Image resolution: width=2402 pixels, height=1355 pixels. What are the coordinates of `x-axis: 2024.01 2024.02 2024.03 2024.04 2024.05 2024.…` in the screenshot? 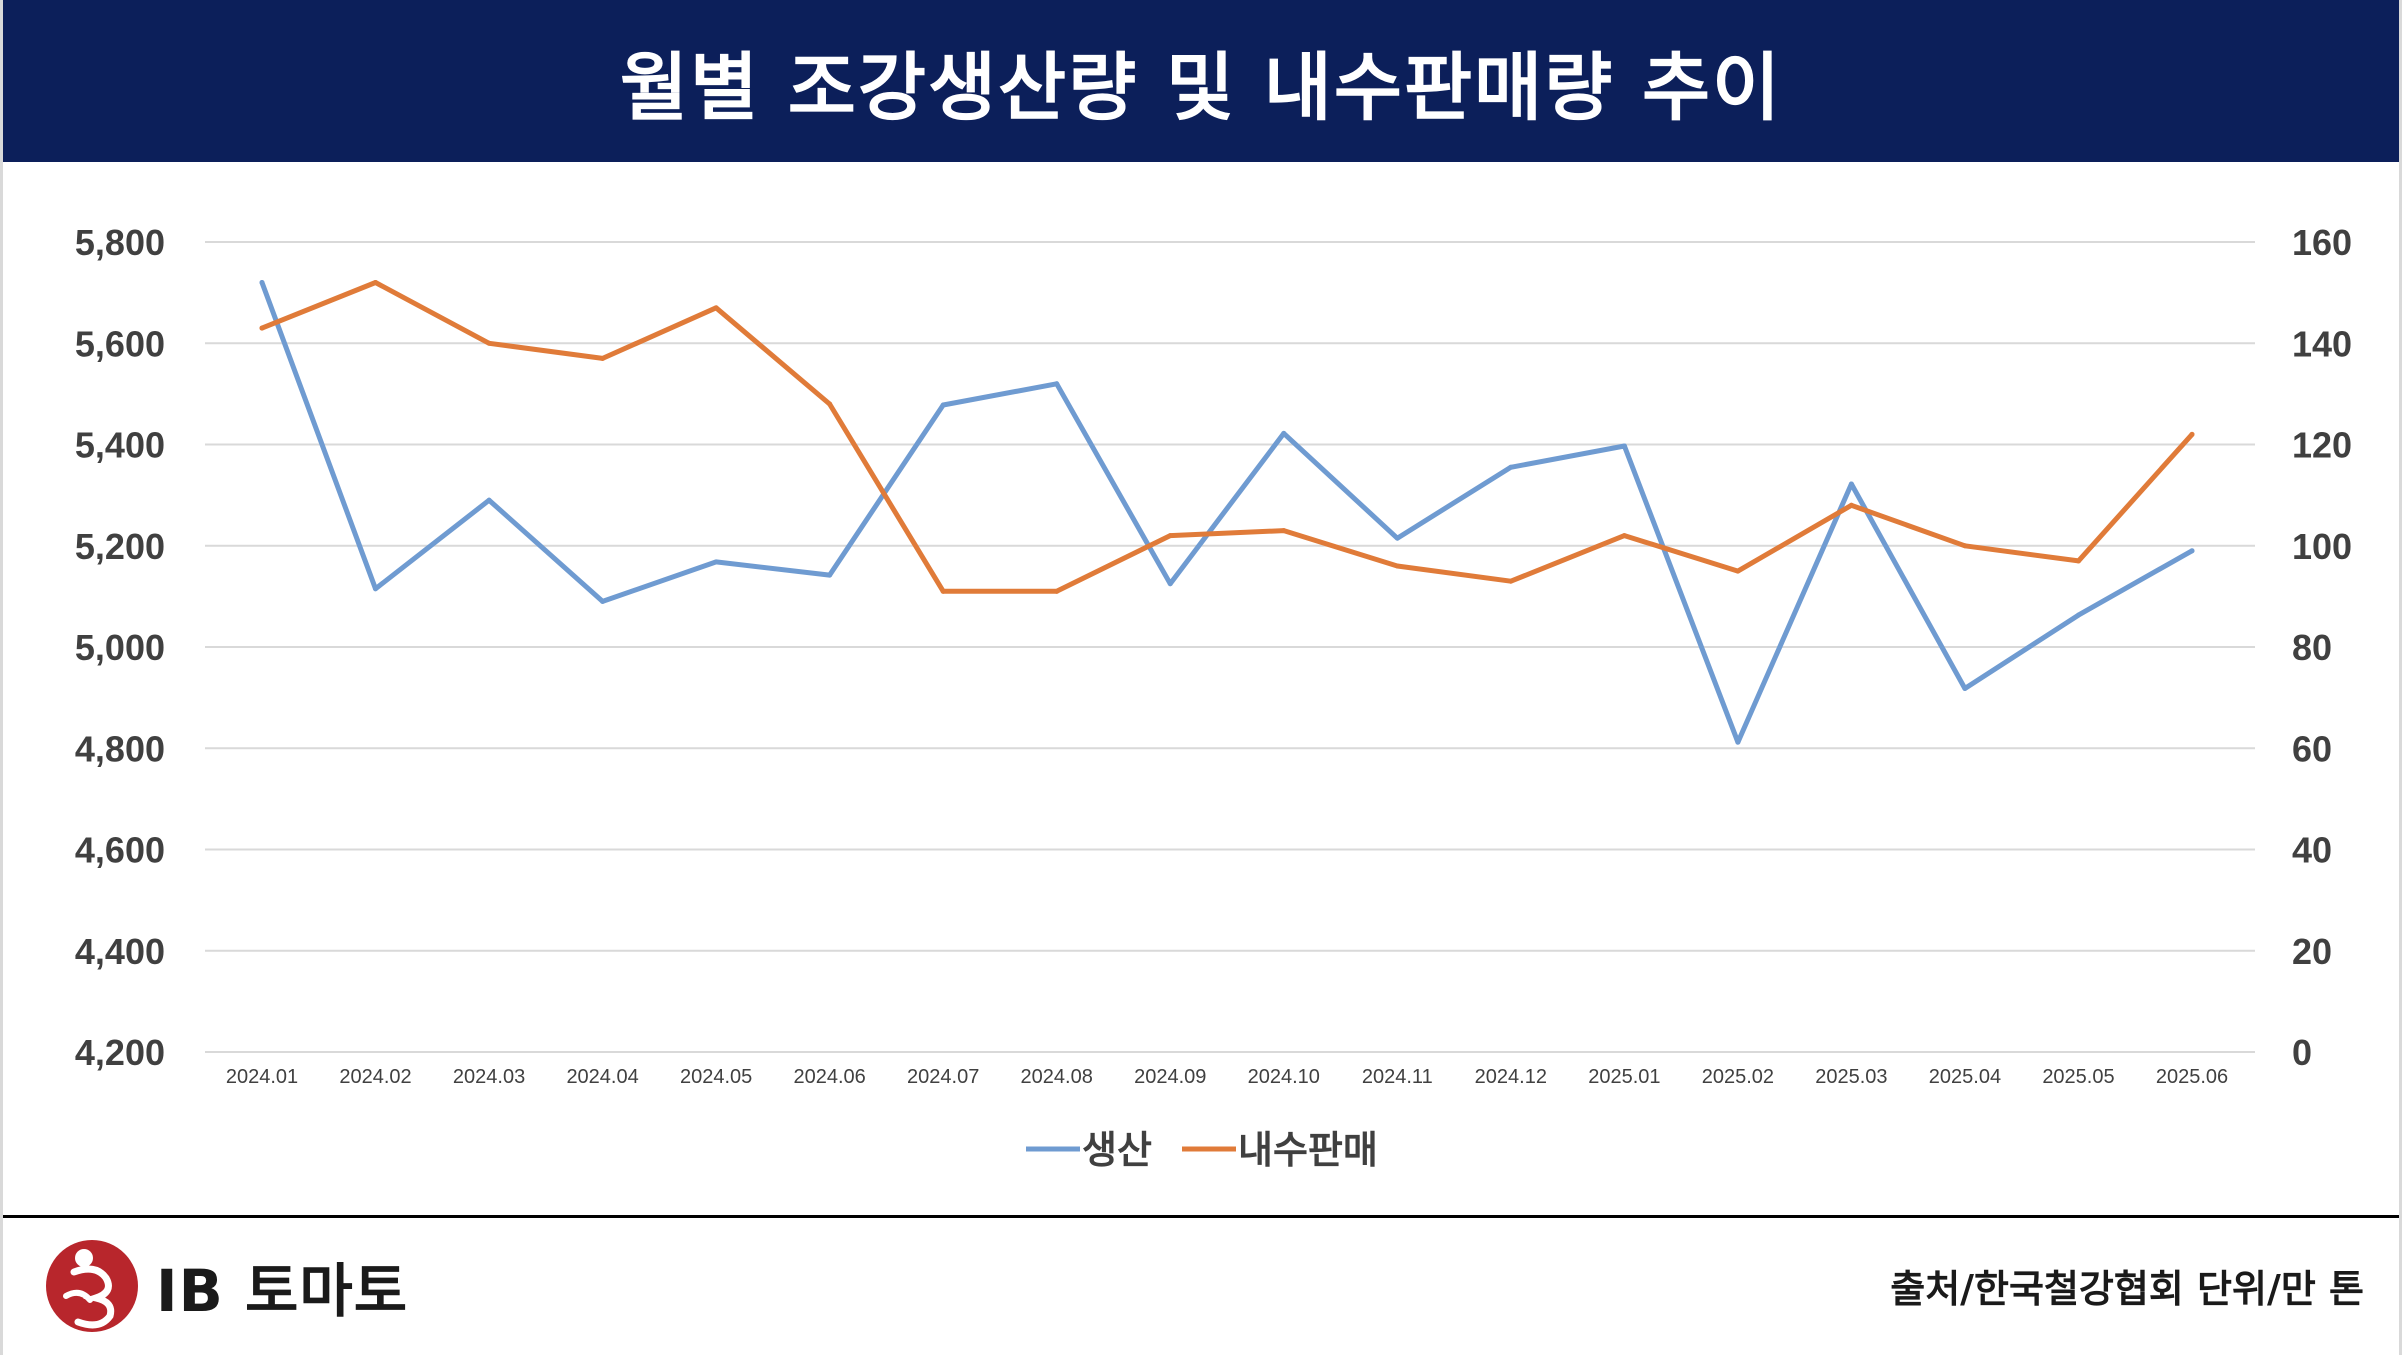 It's located at (1227, 1077).